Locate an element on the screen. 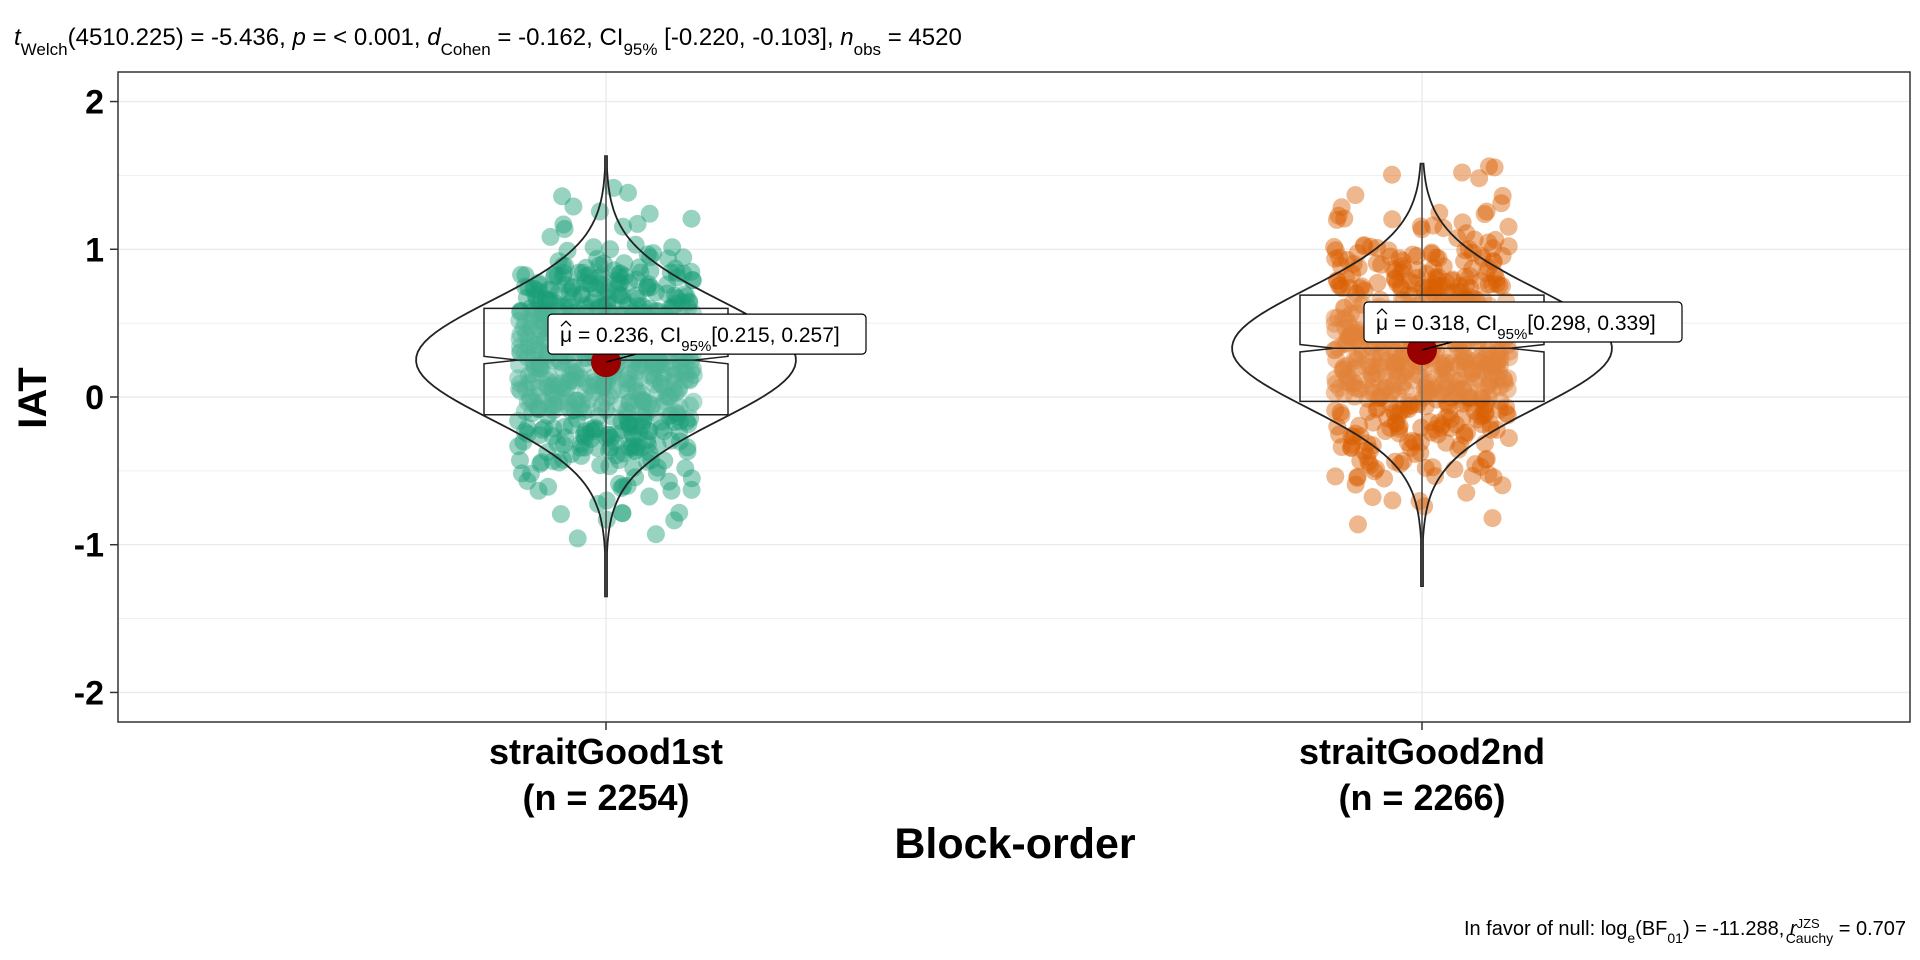 The width and height of the screenshot is (1920, 960). mu-hat-mark is located at coordinates (1382, 311).